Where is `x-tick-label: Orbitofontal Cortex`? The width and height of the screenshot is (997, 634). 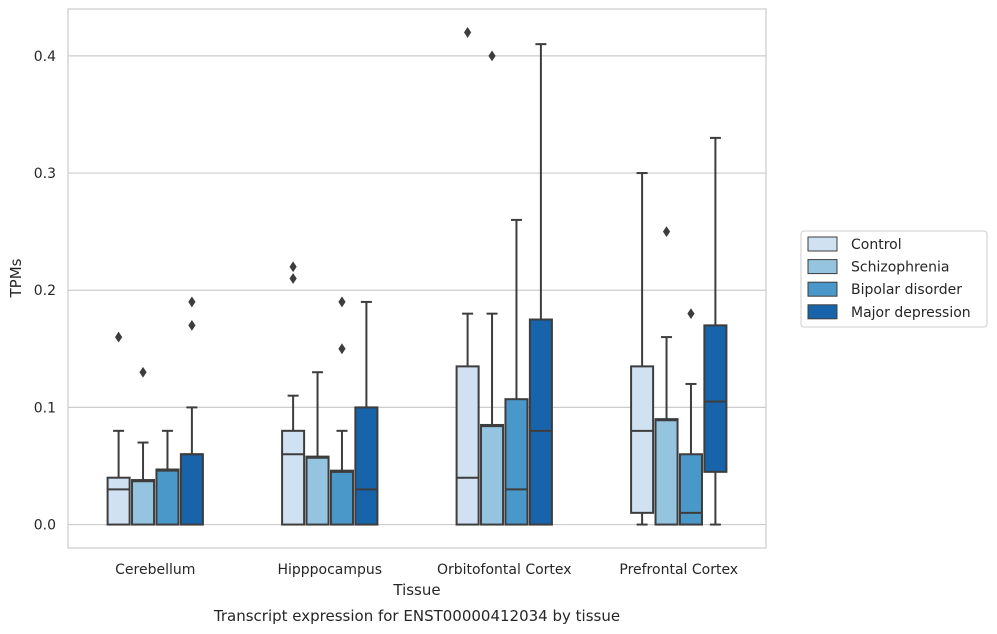
x-tick-label: Orbitofontal Cortex is located at coordinates (504, 570).